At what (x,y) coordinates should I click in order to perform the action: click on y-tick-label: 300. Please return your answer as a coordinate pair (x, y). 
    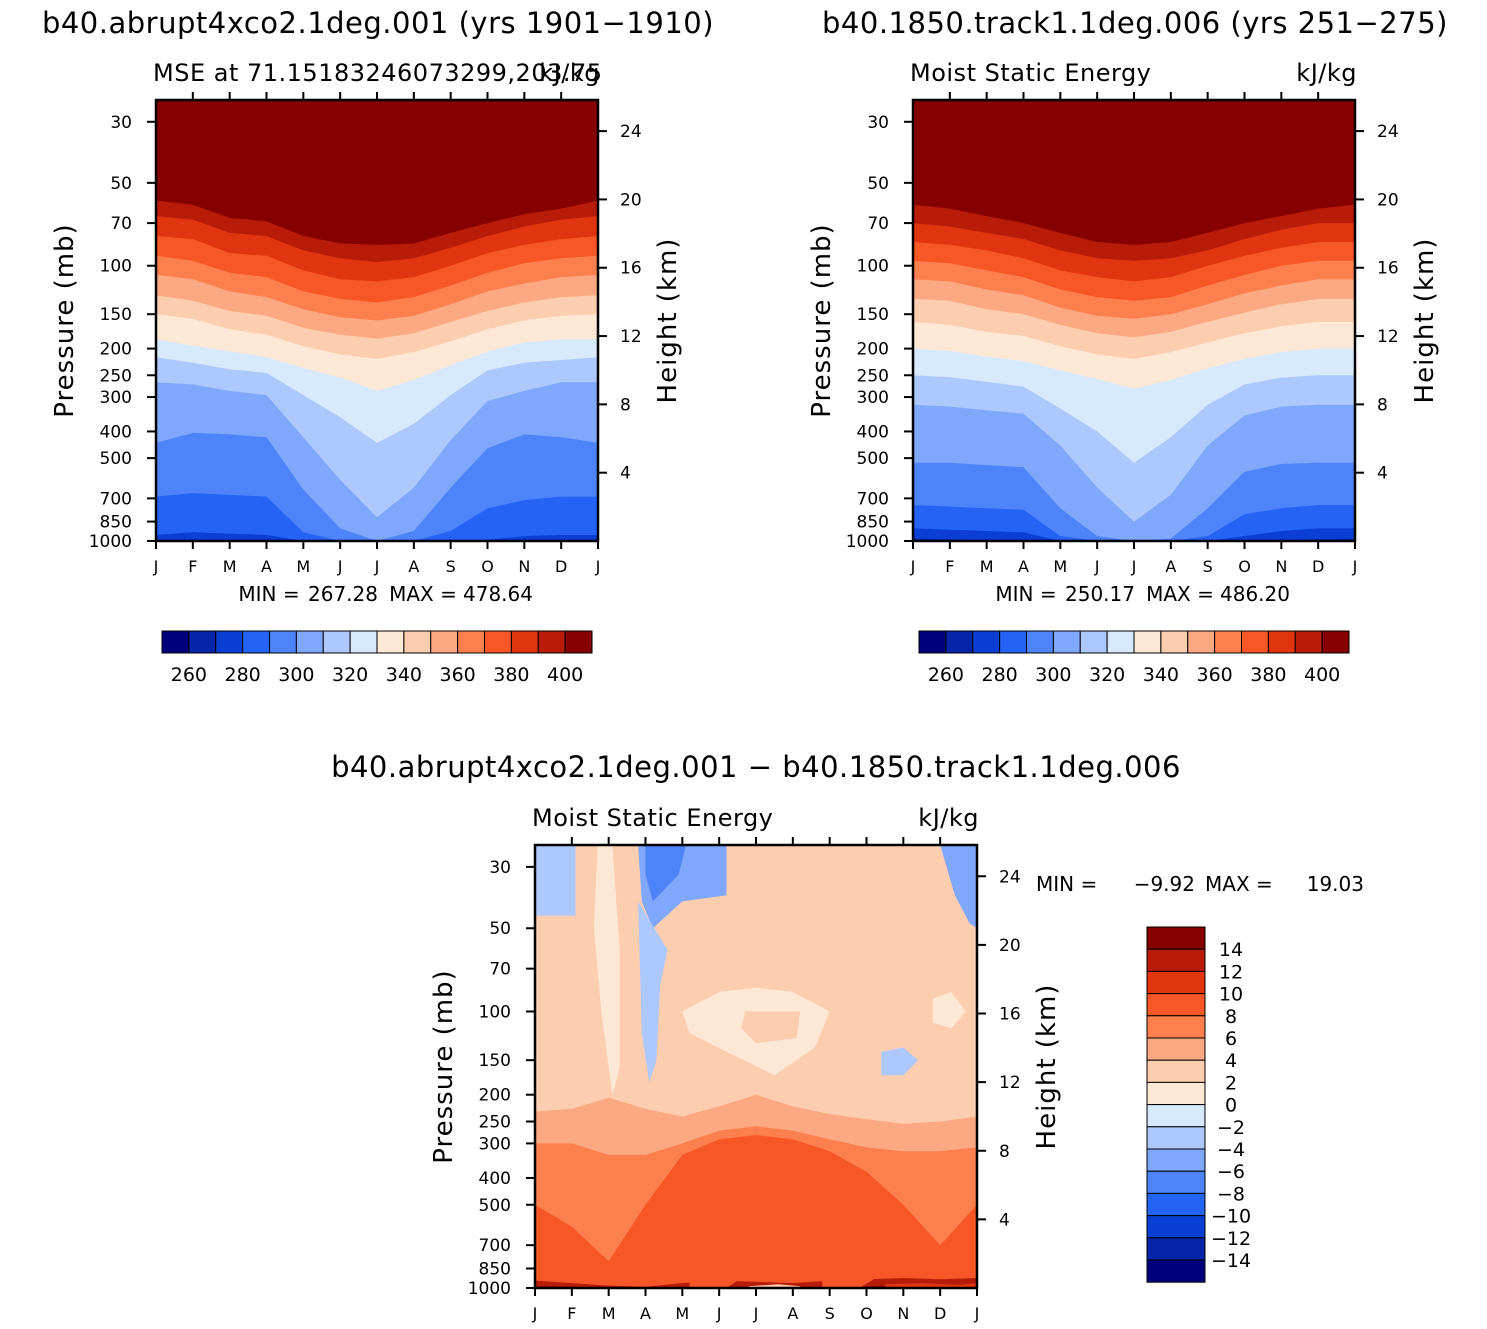
    Looking at the image, I should click on (116, 398).